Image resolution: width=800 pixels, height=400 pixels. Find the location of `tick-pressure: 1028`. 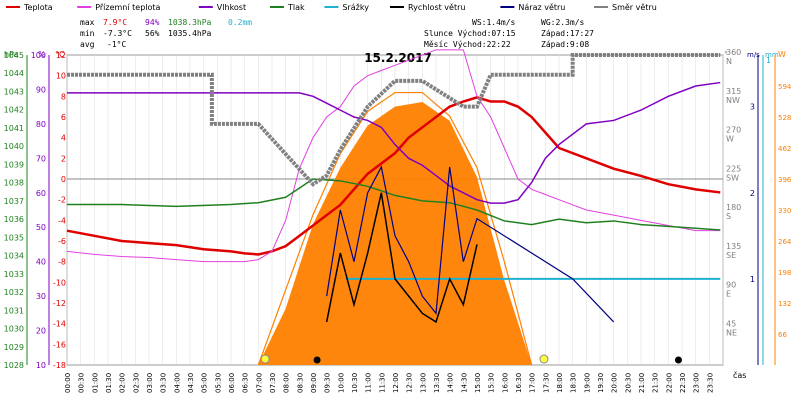

tick-pressure: 1028 is located at coordinates (14, 365).